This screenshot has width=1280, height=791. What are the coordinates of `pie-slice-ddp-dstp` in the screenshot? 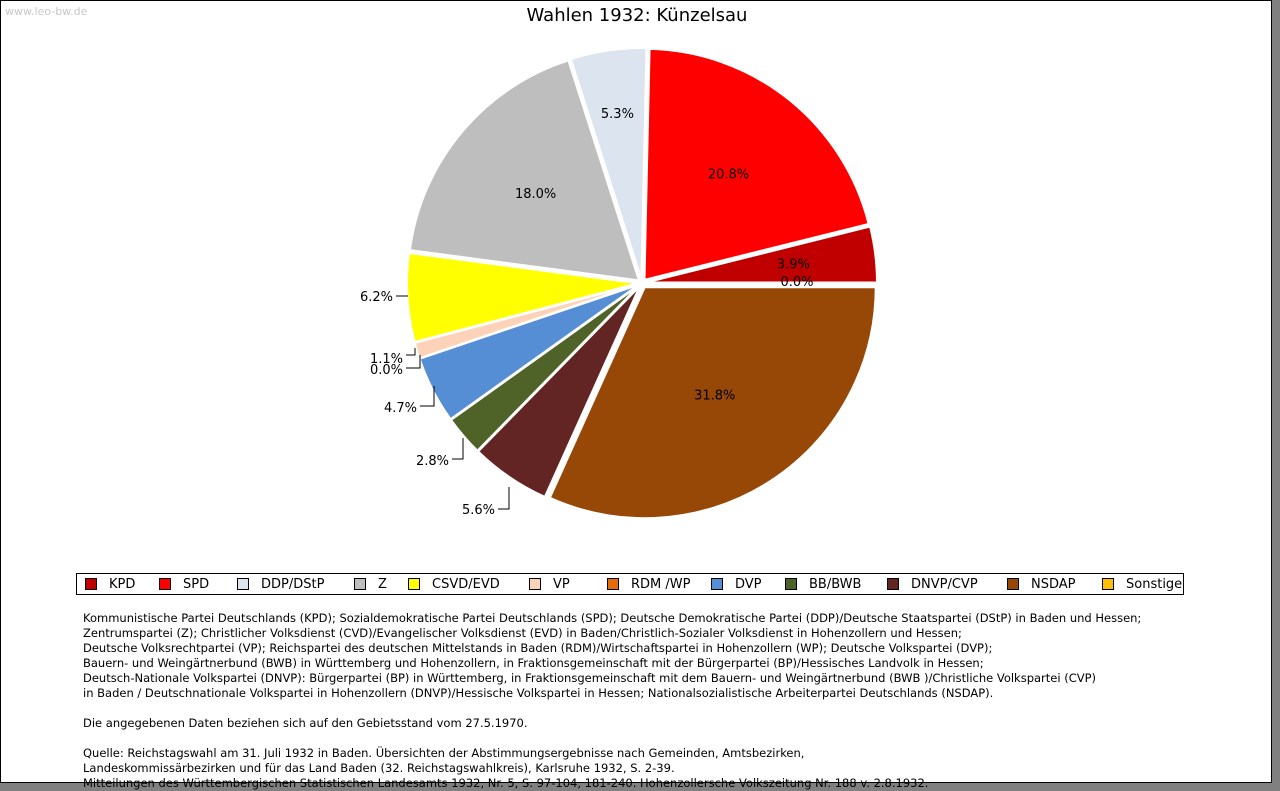 It's located at (608, 163).